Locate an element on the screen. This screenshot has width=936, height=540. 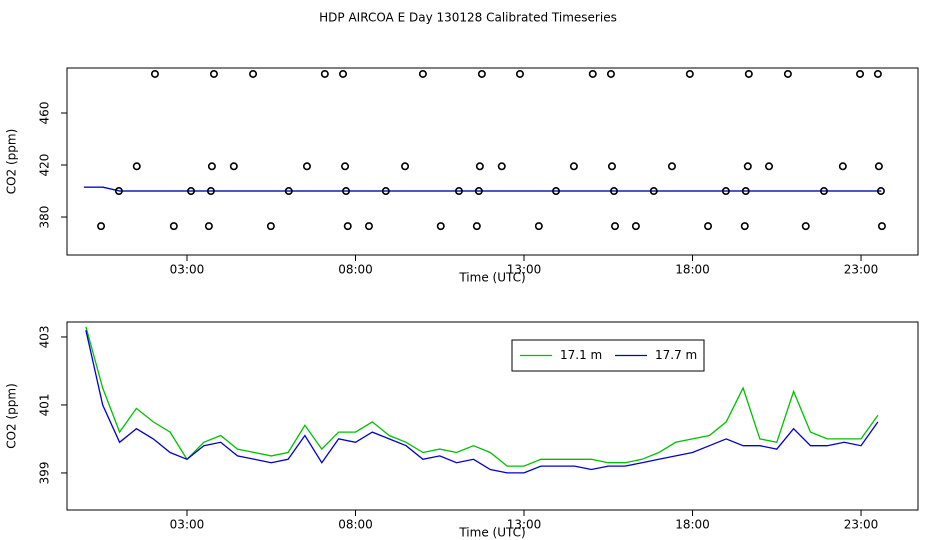
y-tick-label: 403 is located at coordinates (45, 337).